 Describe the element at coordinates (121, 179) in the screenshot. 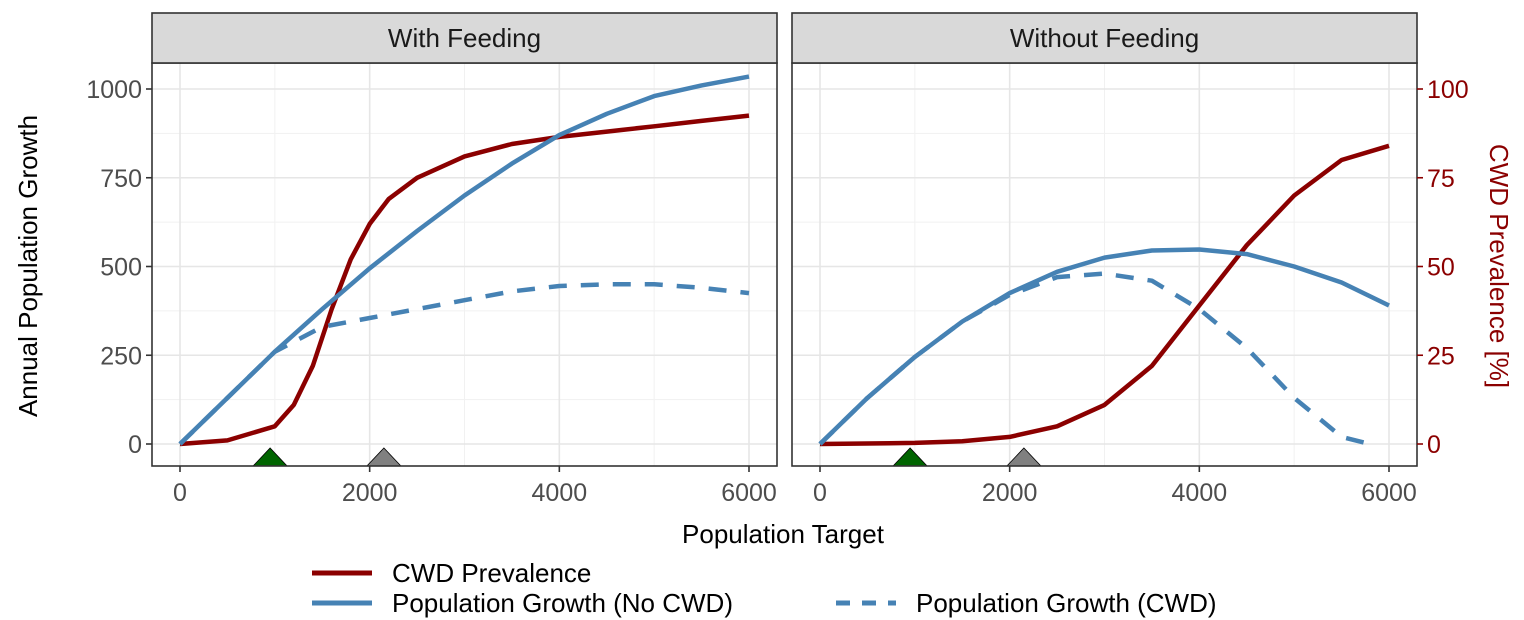

I see `y-tick-label: 750` at that location.